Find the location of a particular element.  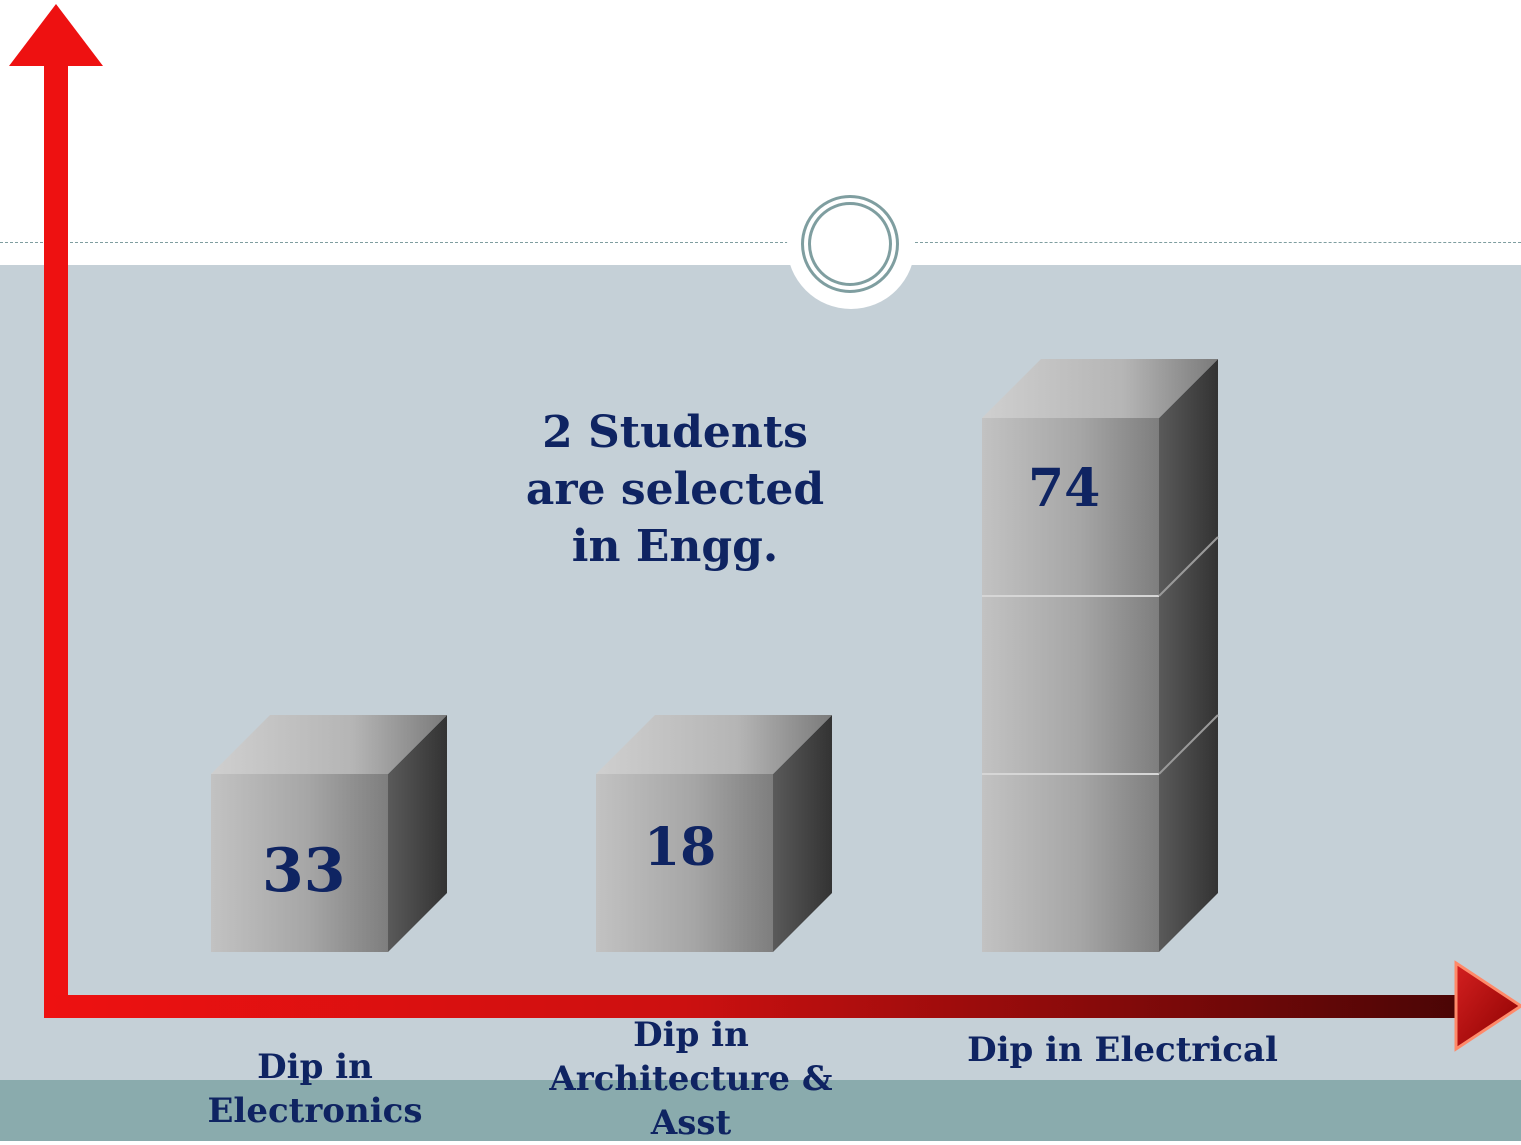

divider-line-right is located at coordinates (1218, 242).